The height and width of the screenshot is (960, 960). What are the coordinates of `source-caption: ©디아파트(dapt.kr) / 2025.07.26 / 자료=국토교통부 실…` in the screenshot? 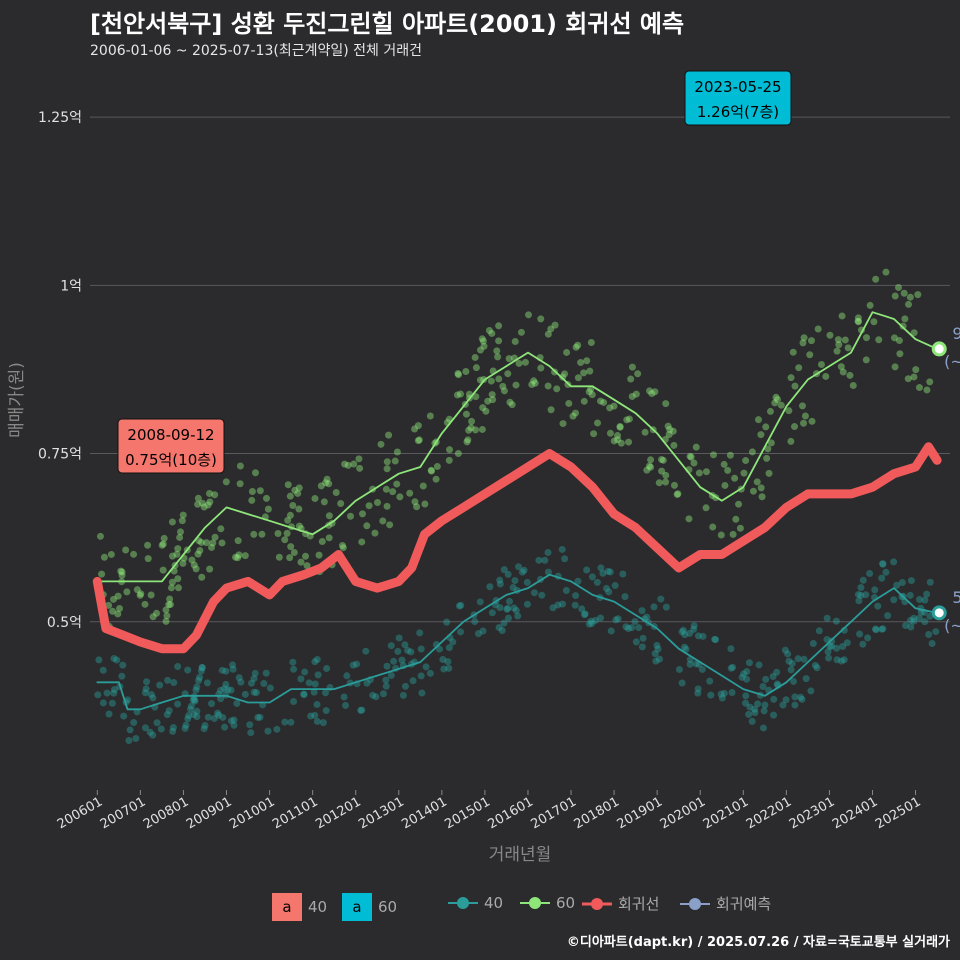 It's located at (758, 942).